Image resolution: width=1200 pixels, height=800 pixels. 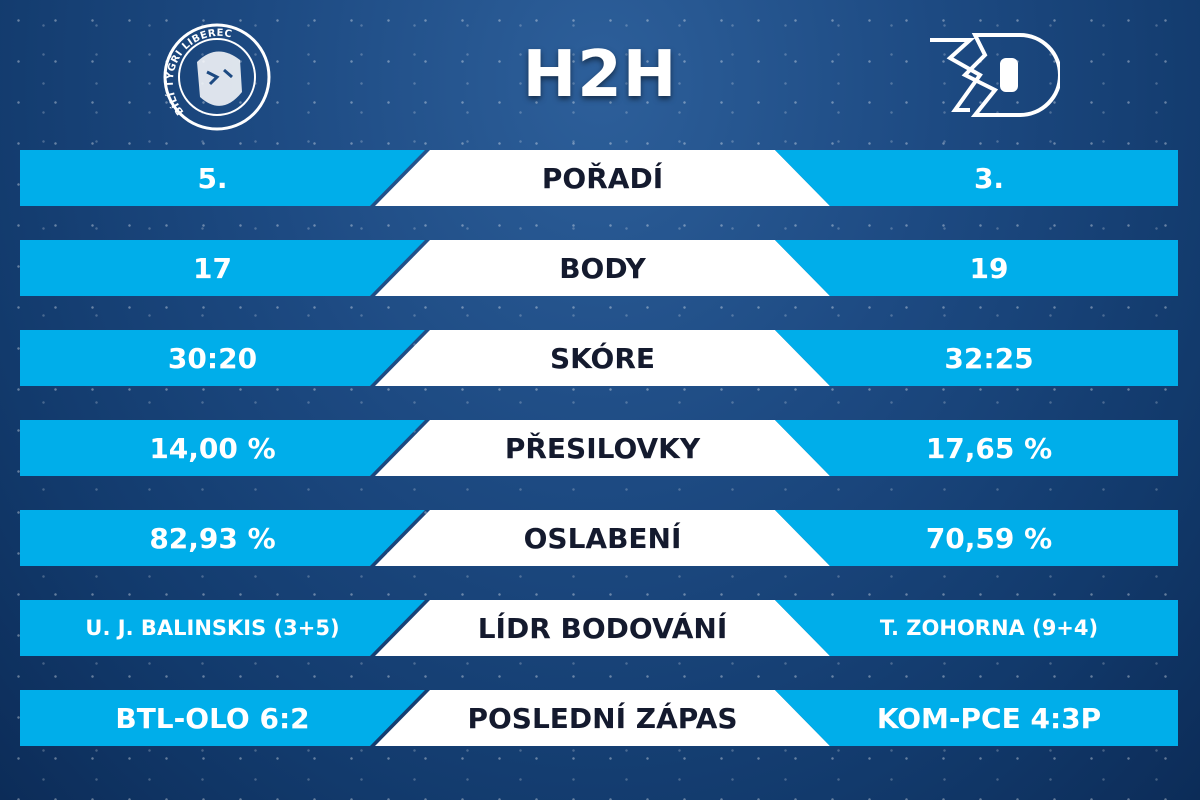 I want to click on stat-label: LÍDR BODOVÁNÍ, so click(x=602, y=628).